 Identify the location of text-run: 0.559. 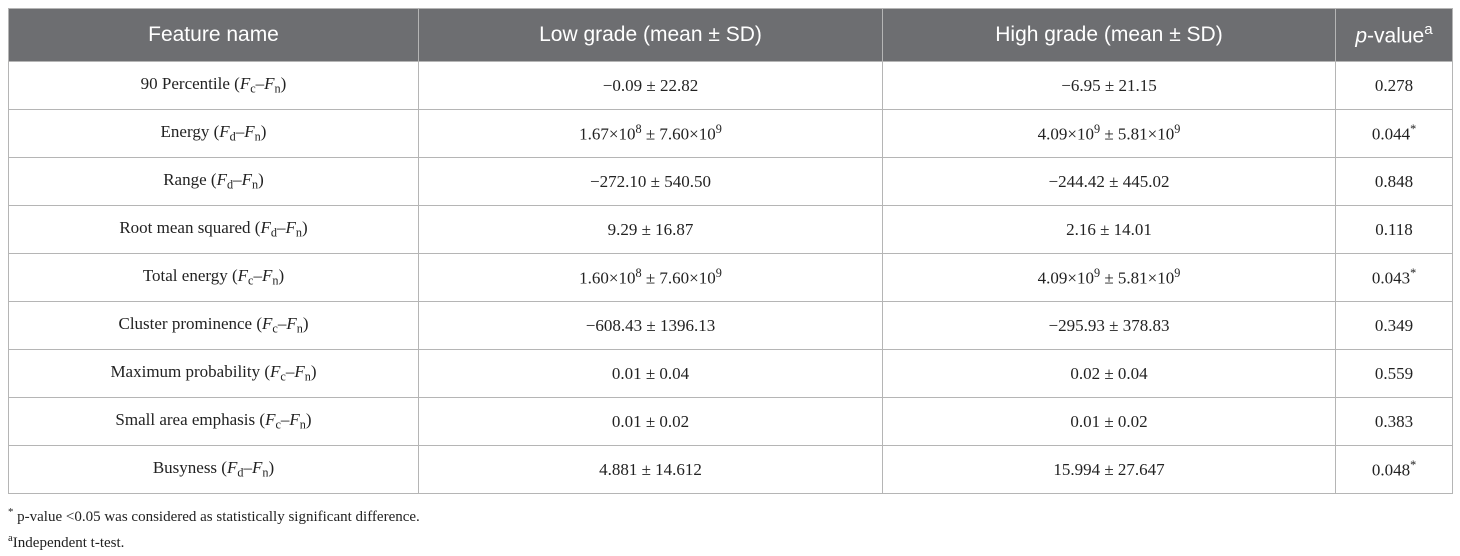
(1394, 373).